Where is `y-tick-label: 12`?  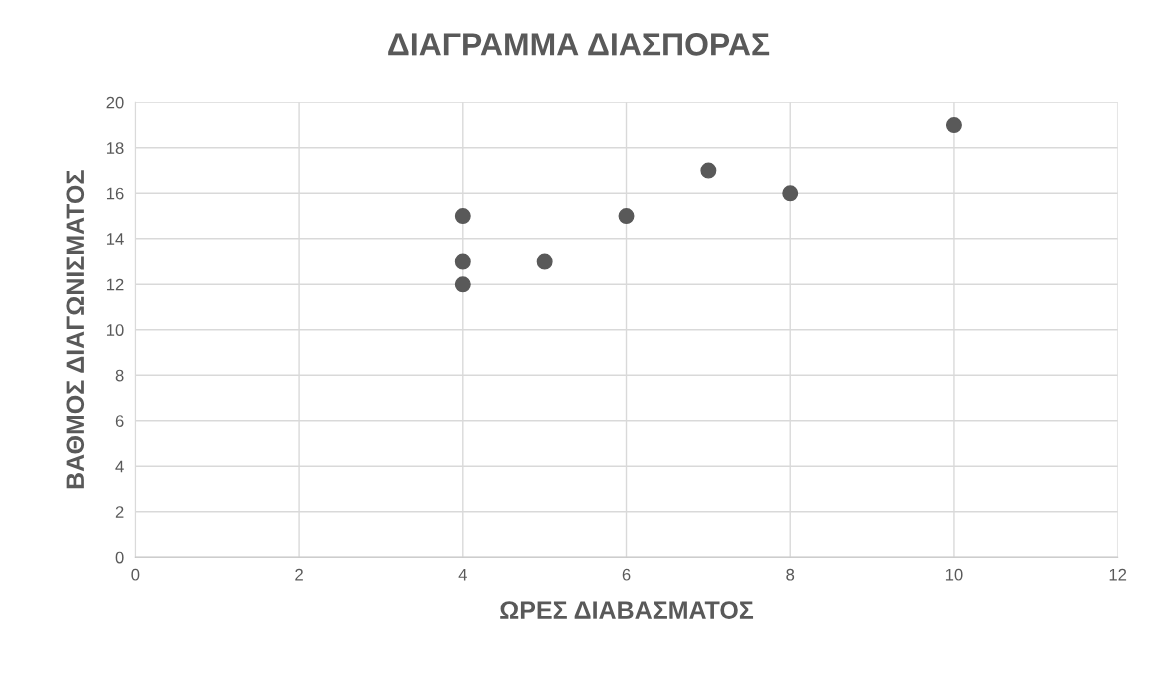
y-tick-label: 12 is located at coordinates (115, 284).